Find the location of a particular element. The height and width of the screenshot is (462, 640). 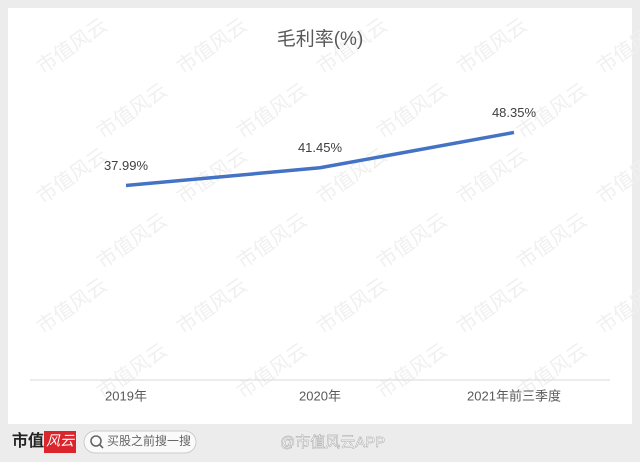

x-tick-label: 2019年 is located at coordinates (126, 395).